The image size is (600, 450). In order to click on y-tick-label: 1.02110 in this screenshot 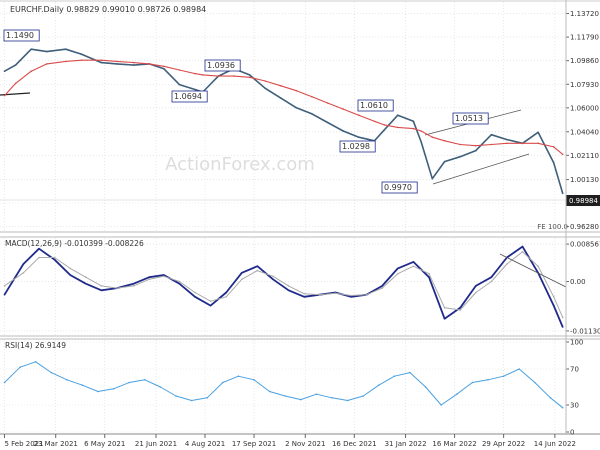, I will do `click(584, 156)`.